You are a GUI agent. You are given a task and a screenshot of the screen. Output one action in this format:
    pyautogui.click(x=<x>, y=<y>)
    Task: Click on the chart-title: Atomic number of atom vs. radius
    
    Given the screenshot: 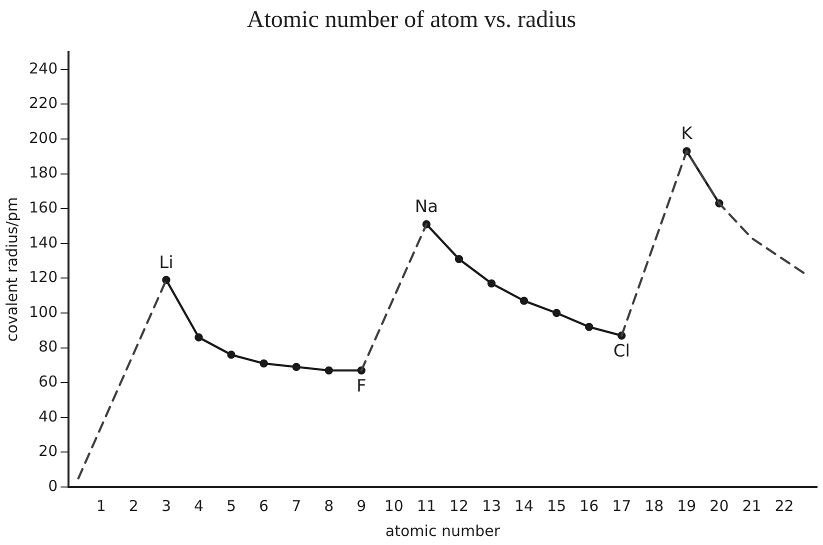 What is the action you would take?
    pyautogui.click(x=412, y=20)
    